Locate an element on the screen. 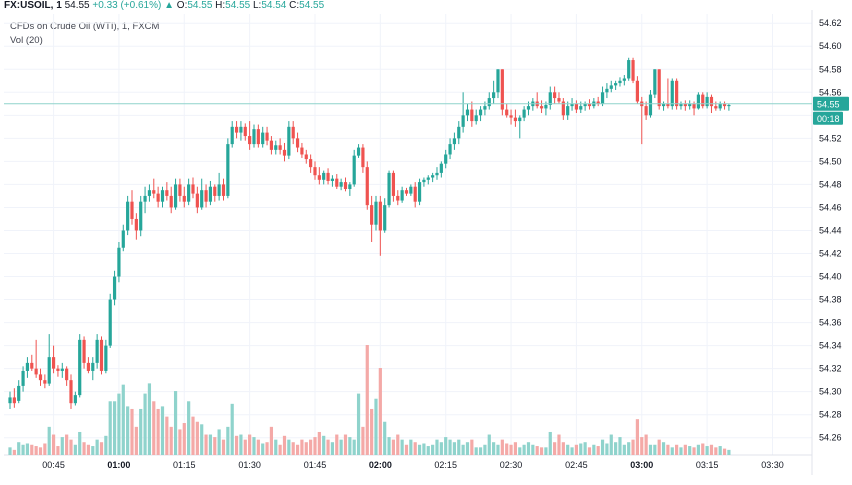  chart-title: CFDs on Crude Oil (WTI), 1, FXCM is located at coordinates (85, 26).